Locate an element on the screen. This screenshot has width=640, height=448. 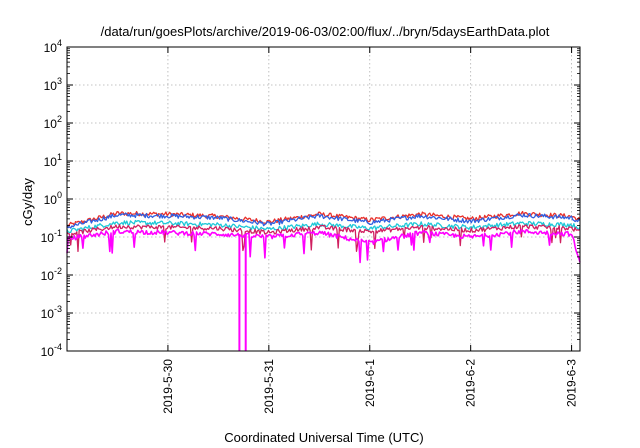
x-tick-label: 2019-5-31 is located at coordinates (269, 386).